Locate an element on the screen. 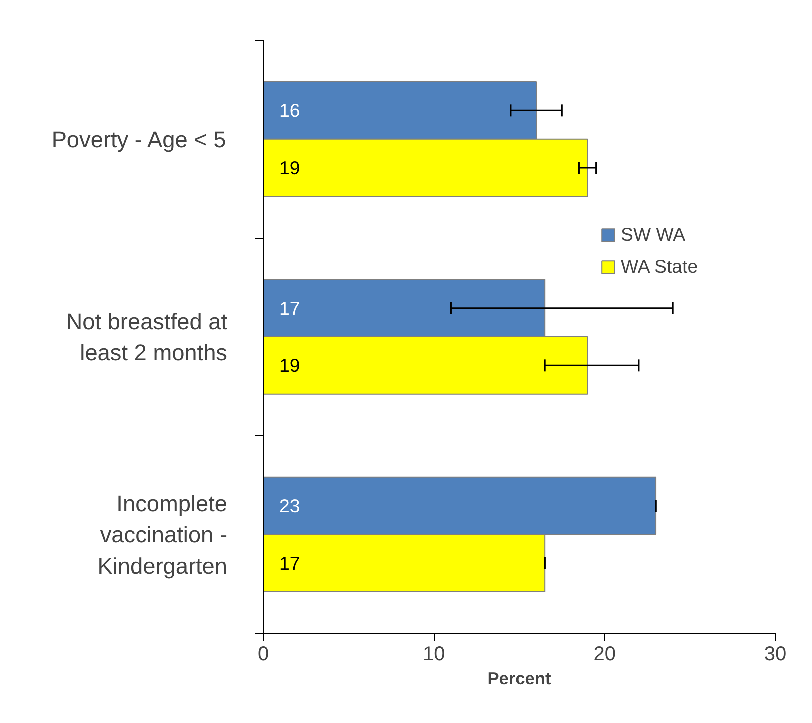 The width and height of the screenshot is (812, 723). x-axis-title: Percent is located at coordinates (520, 678).